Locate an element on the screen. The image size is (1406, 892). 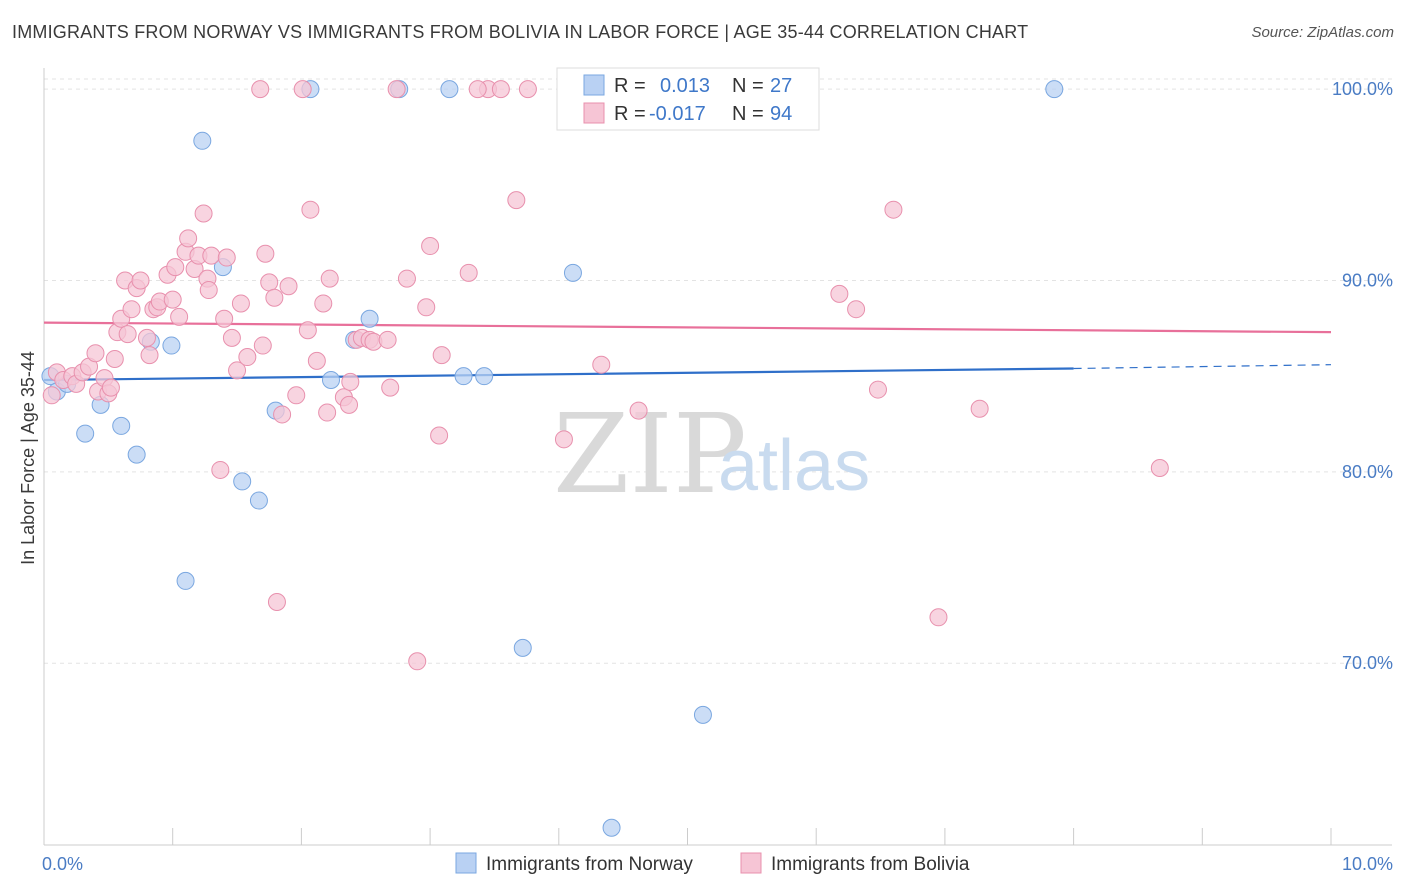
legend-swatch-bolivia is located at coordinates (594, 113).